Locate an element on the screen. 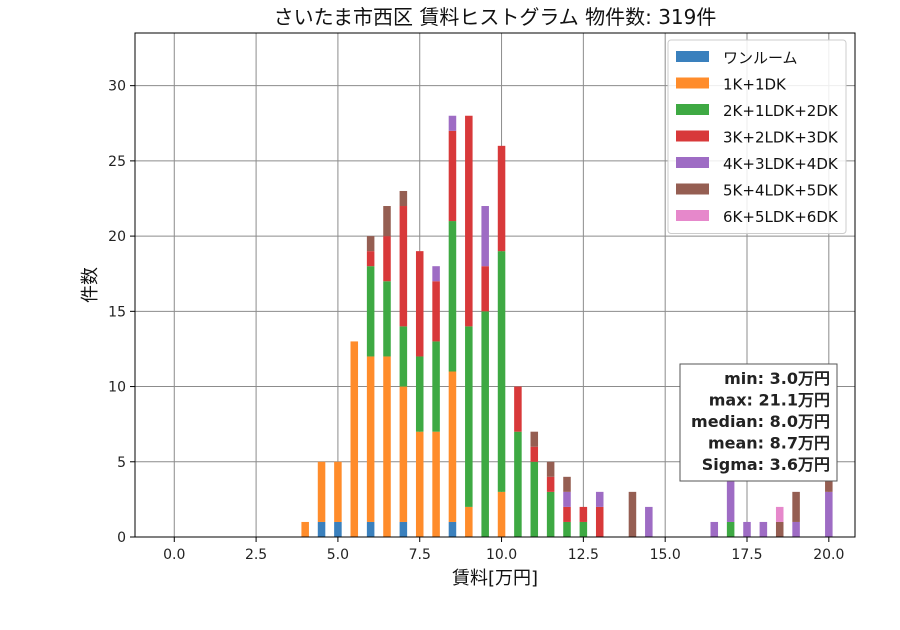  bar-s5-x62 is located at coordinates (779, 529).